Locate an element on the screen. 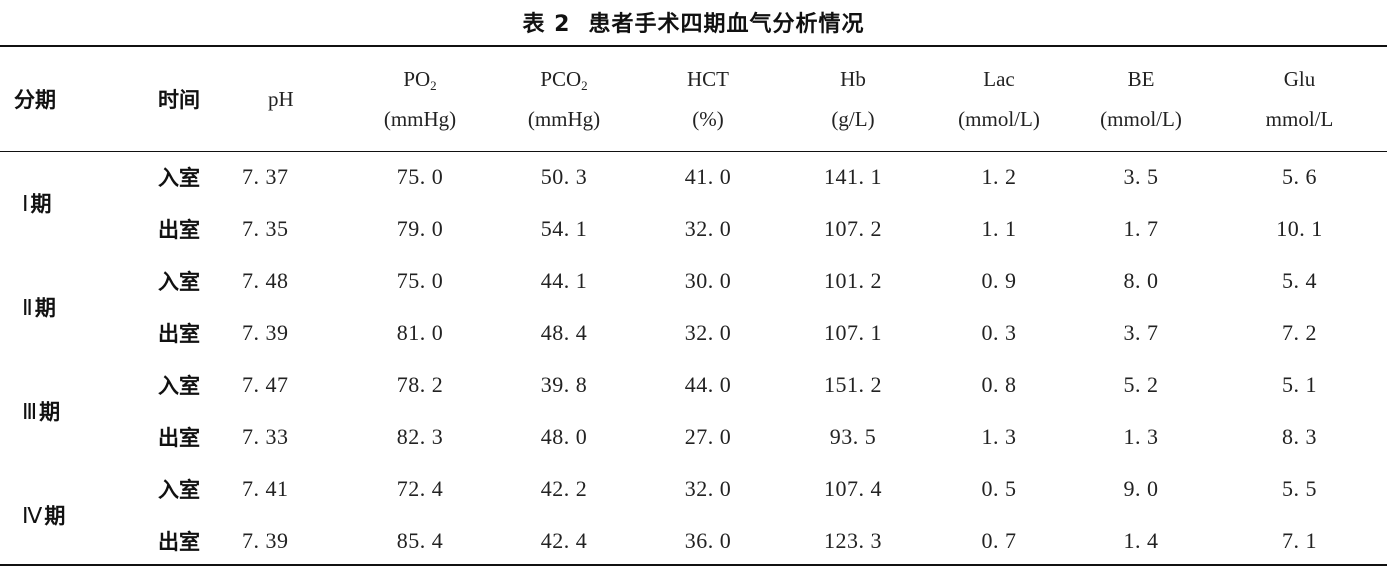 The image size is (1387, 571). stage-roman: Ⅳ is located at coordinates (32, 515).